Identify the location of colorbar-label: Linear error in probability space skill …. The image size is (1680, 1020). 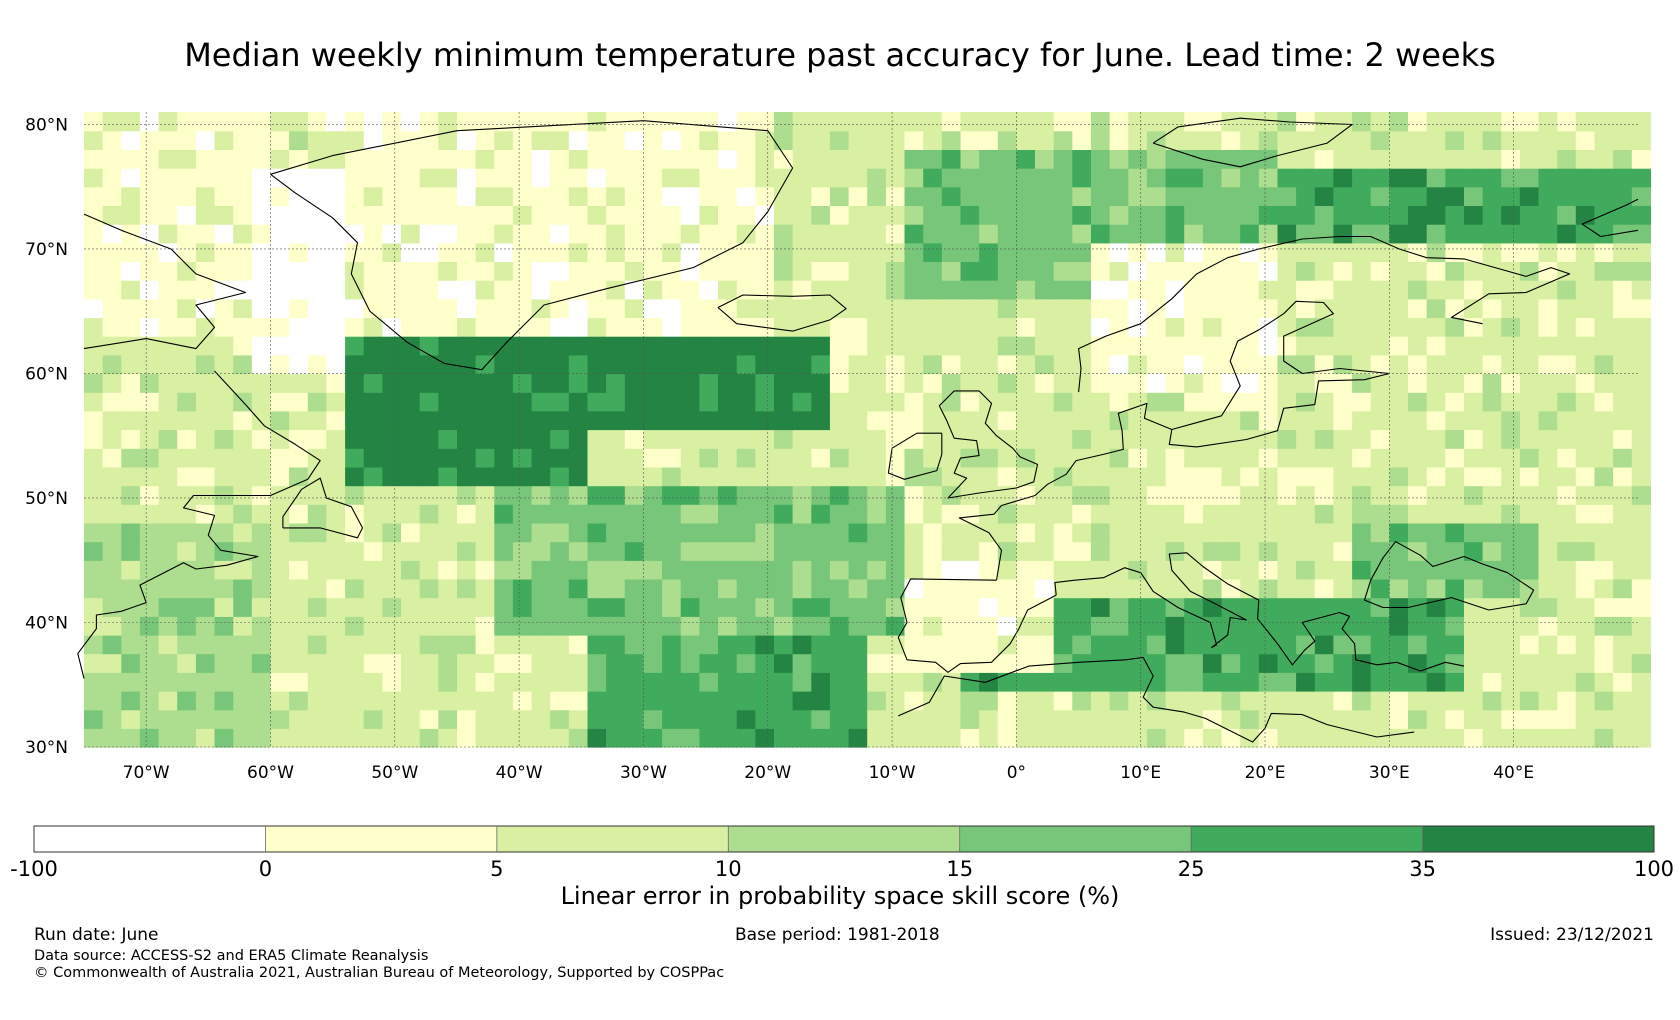
(840, 896).